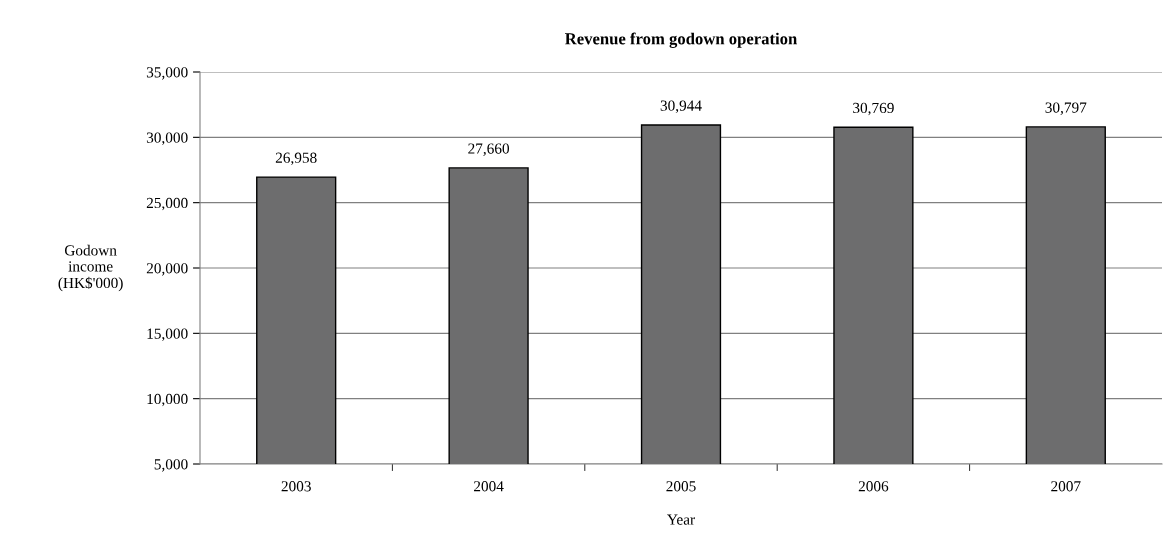 The image size is (1168, 542). What do you see at coordinates (681, 40) in the screenshot?
I see `chart-title: Revenue from godown operation` at bounding box center [681, 40].